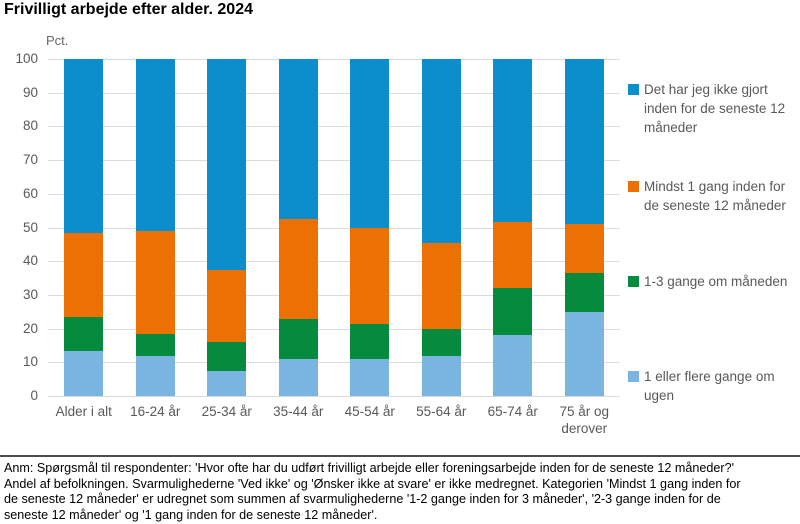 The image size is (800, 524). I want to click on y-tick-label: 10, so click(30, 362).